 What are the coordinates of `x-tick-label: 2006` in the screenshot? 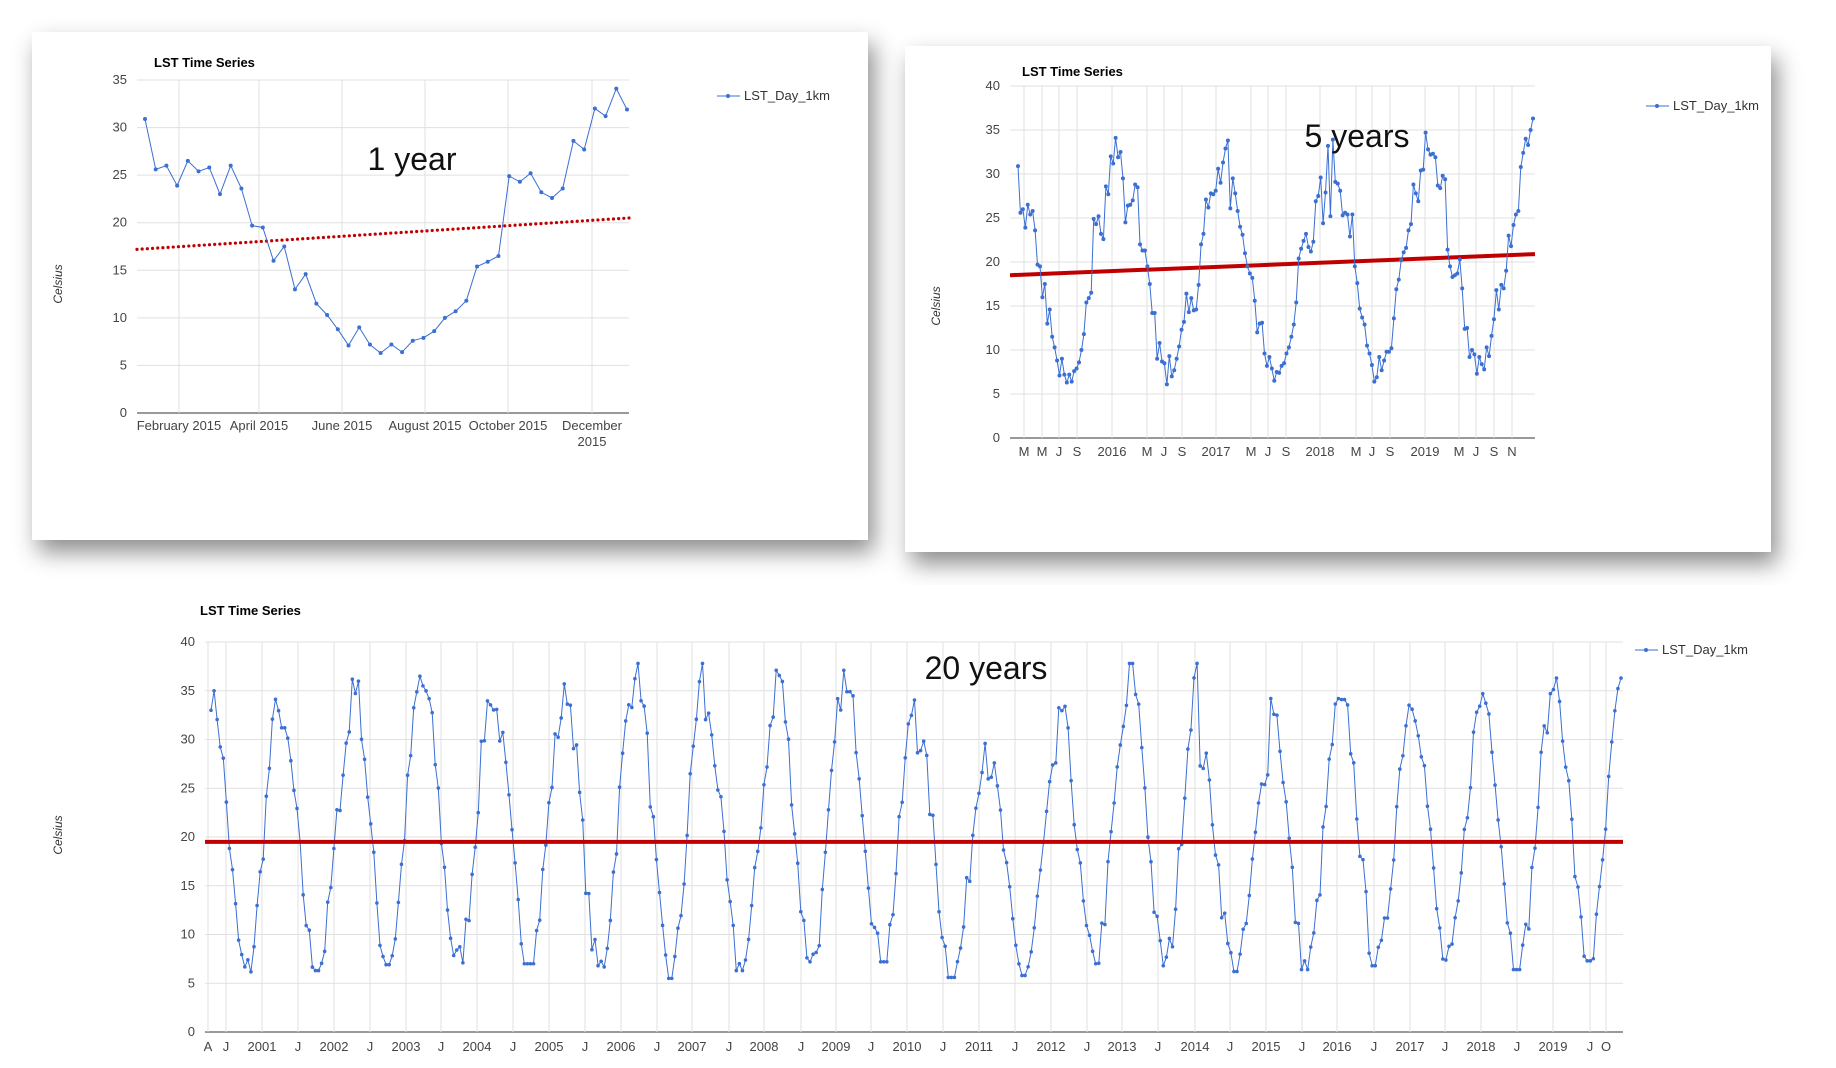 It's located at (621, 1046).